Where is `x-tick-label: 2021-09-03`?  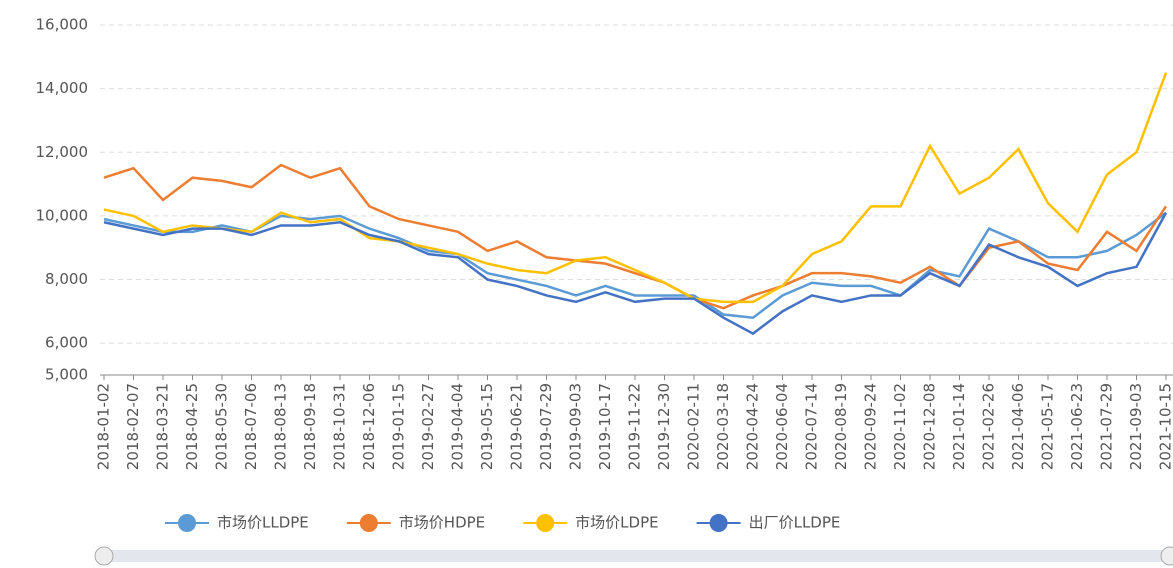
x-tick-label: 2021-09-03 is located at coordinates (1136, 426).